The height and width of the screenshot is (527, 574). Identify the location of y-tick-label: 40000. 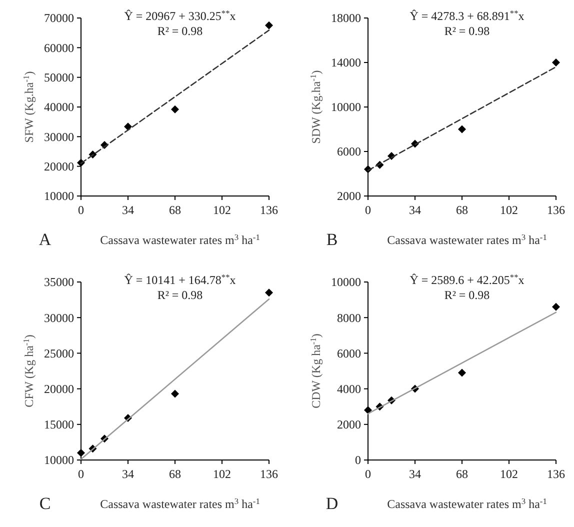
(59, 107).